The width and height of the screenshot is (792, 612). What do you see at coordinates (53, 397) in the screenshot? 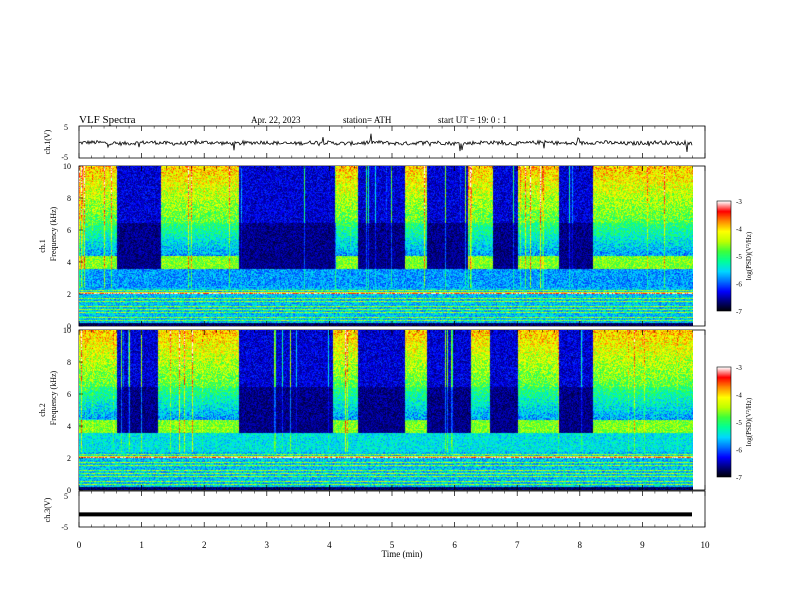
I see `ch2-spec-ylabel: Frequency (kHz)` at bounding box center [53, 397].